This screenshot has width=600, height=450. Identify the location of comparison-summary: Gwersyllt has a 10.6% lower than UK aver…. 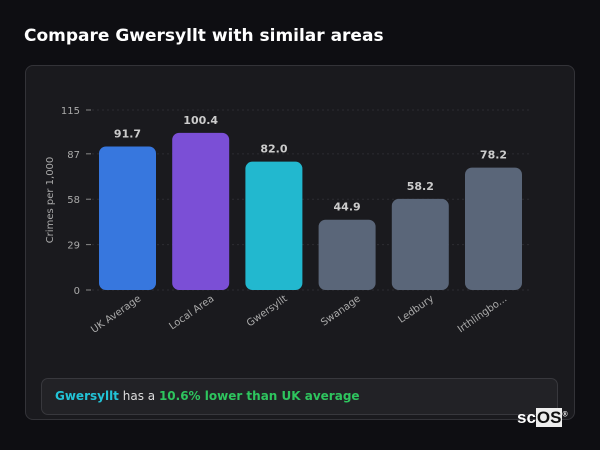
(299, 396).